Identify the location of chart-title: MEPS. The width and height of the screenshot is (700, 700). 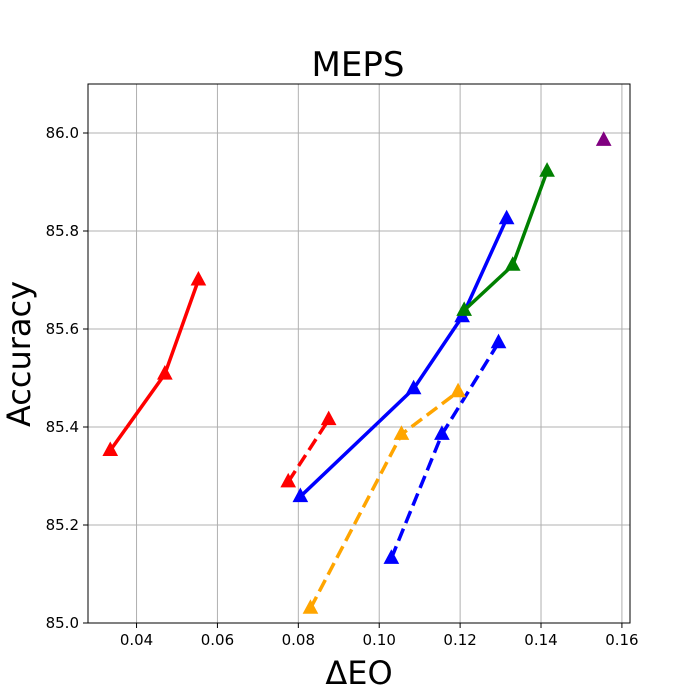
(358, 65).